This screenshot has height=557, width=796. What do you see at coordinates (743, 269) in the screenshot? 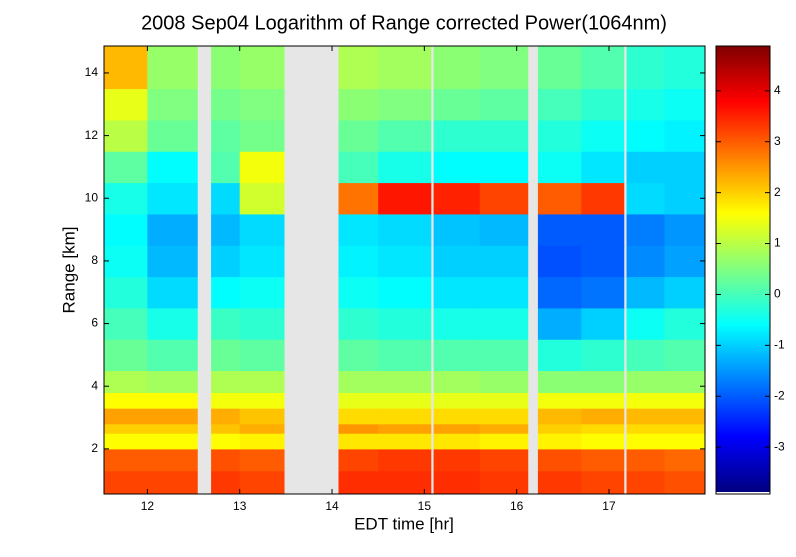
I see `colorbar` at bounding box center [743, 269].